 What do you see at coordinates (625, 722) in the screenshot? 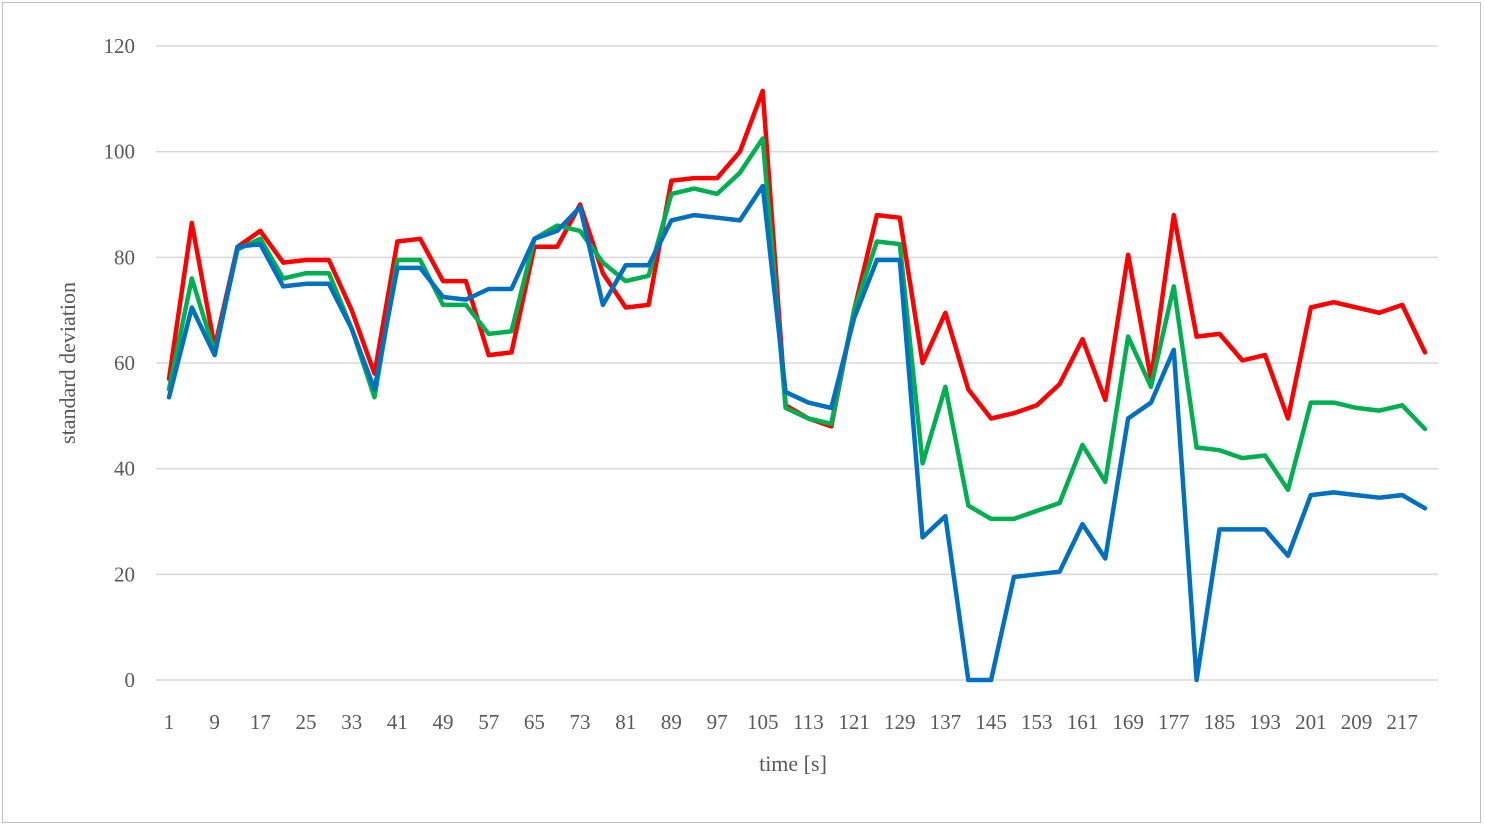
I see `x-tick-label: 81` at bounding box center [625, 722].